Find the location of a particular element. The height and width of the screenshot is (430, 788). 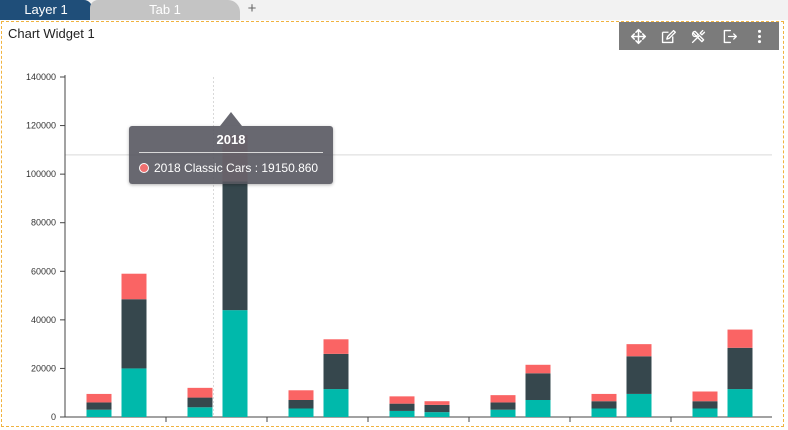

tooltip-row: 2018 Classic Cars : 19150.860 is located at coordinates (228, 168).